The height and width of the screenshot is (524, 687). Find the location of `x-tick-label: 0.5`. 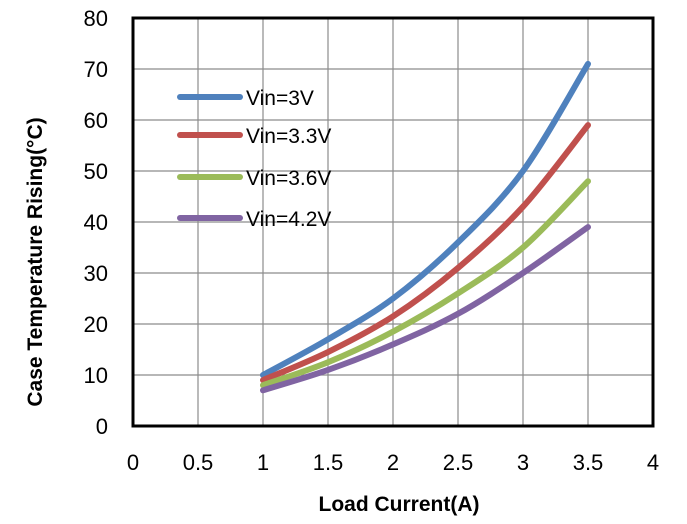

x-tick-label: 0.5 is located at coordinates (198, 462).